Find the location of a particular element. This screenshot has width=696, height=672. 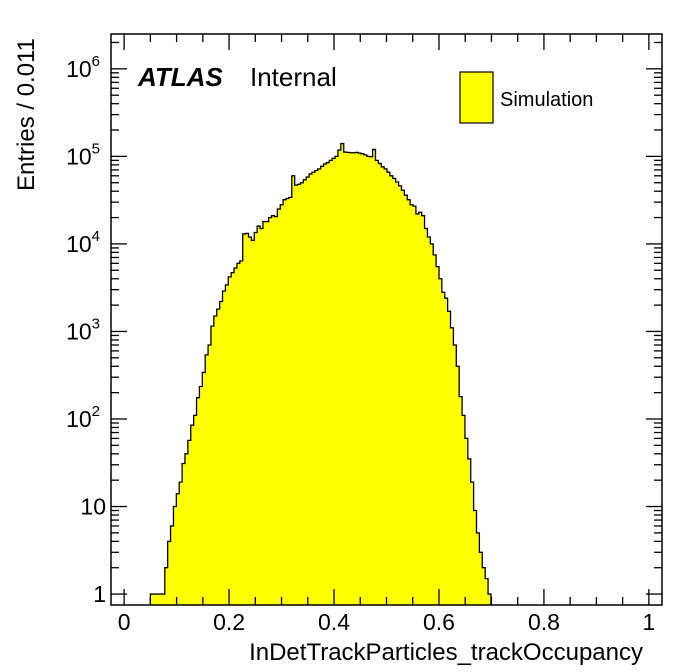

x-tick-label: 0.8 is located at coordinates (544, 622).